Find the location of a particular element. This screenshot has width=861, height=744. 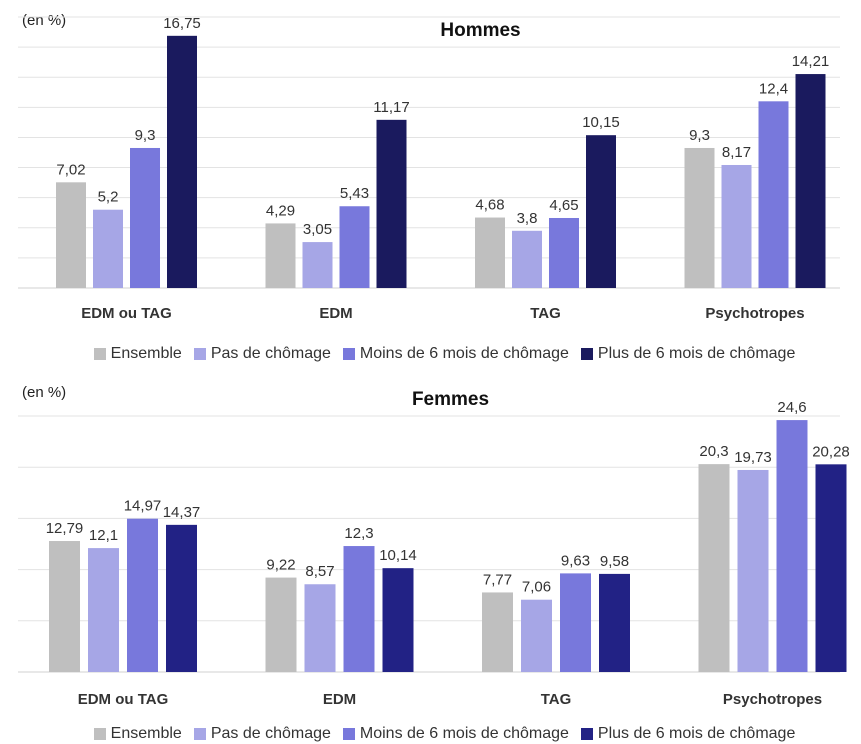

category-label: EDM is located at coordinates (339, 699).